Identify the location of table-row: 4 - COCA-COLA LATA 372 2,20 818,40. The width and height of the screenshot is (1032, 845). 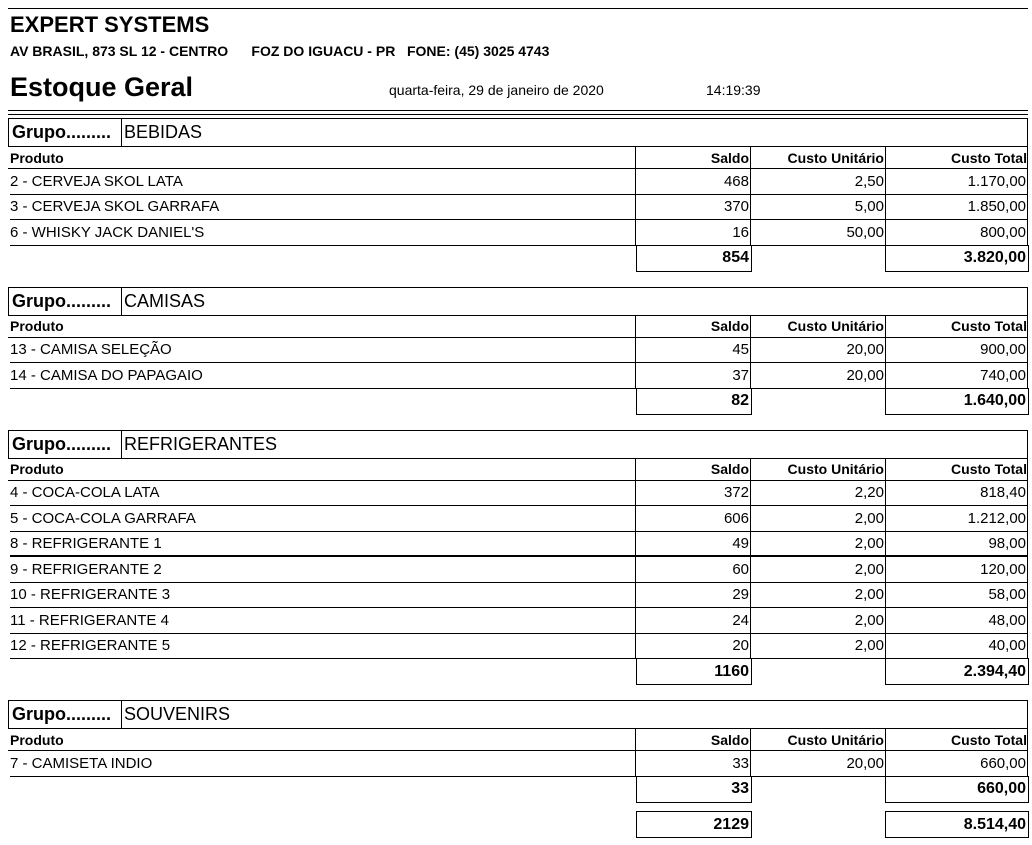
(519, 493).